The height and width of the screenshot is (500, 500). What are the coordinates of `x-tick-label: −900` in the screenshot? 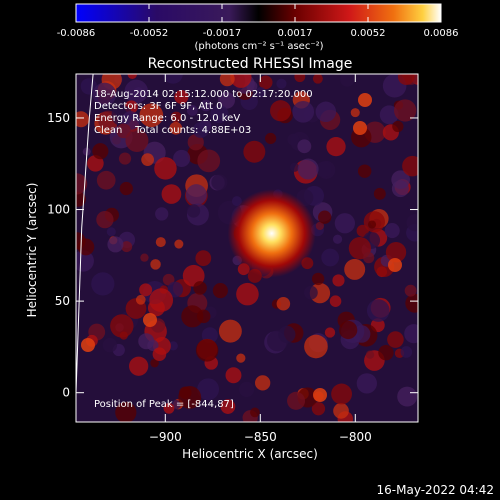 It's located at (165, 437).